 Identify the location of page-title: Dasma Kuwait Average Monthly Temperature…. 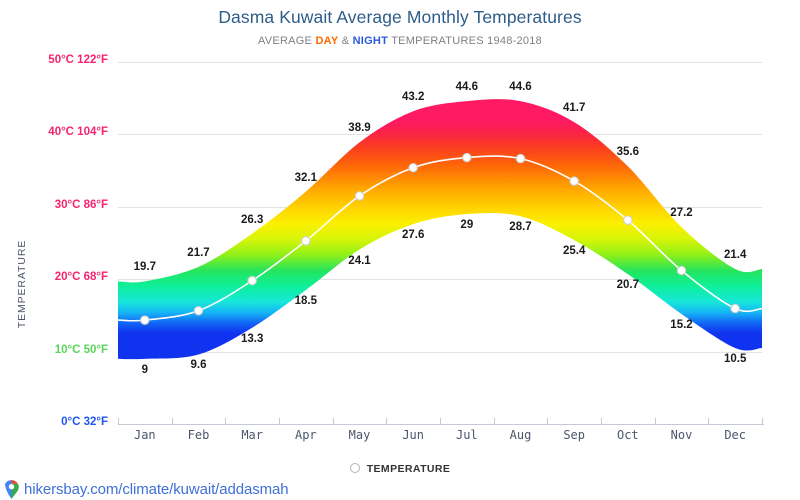
(400, 17).